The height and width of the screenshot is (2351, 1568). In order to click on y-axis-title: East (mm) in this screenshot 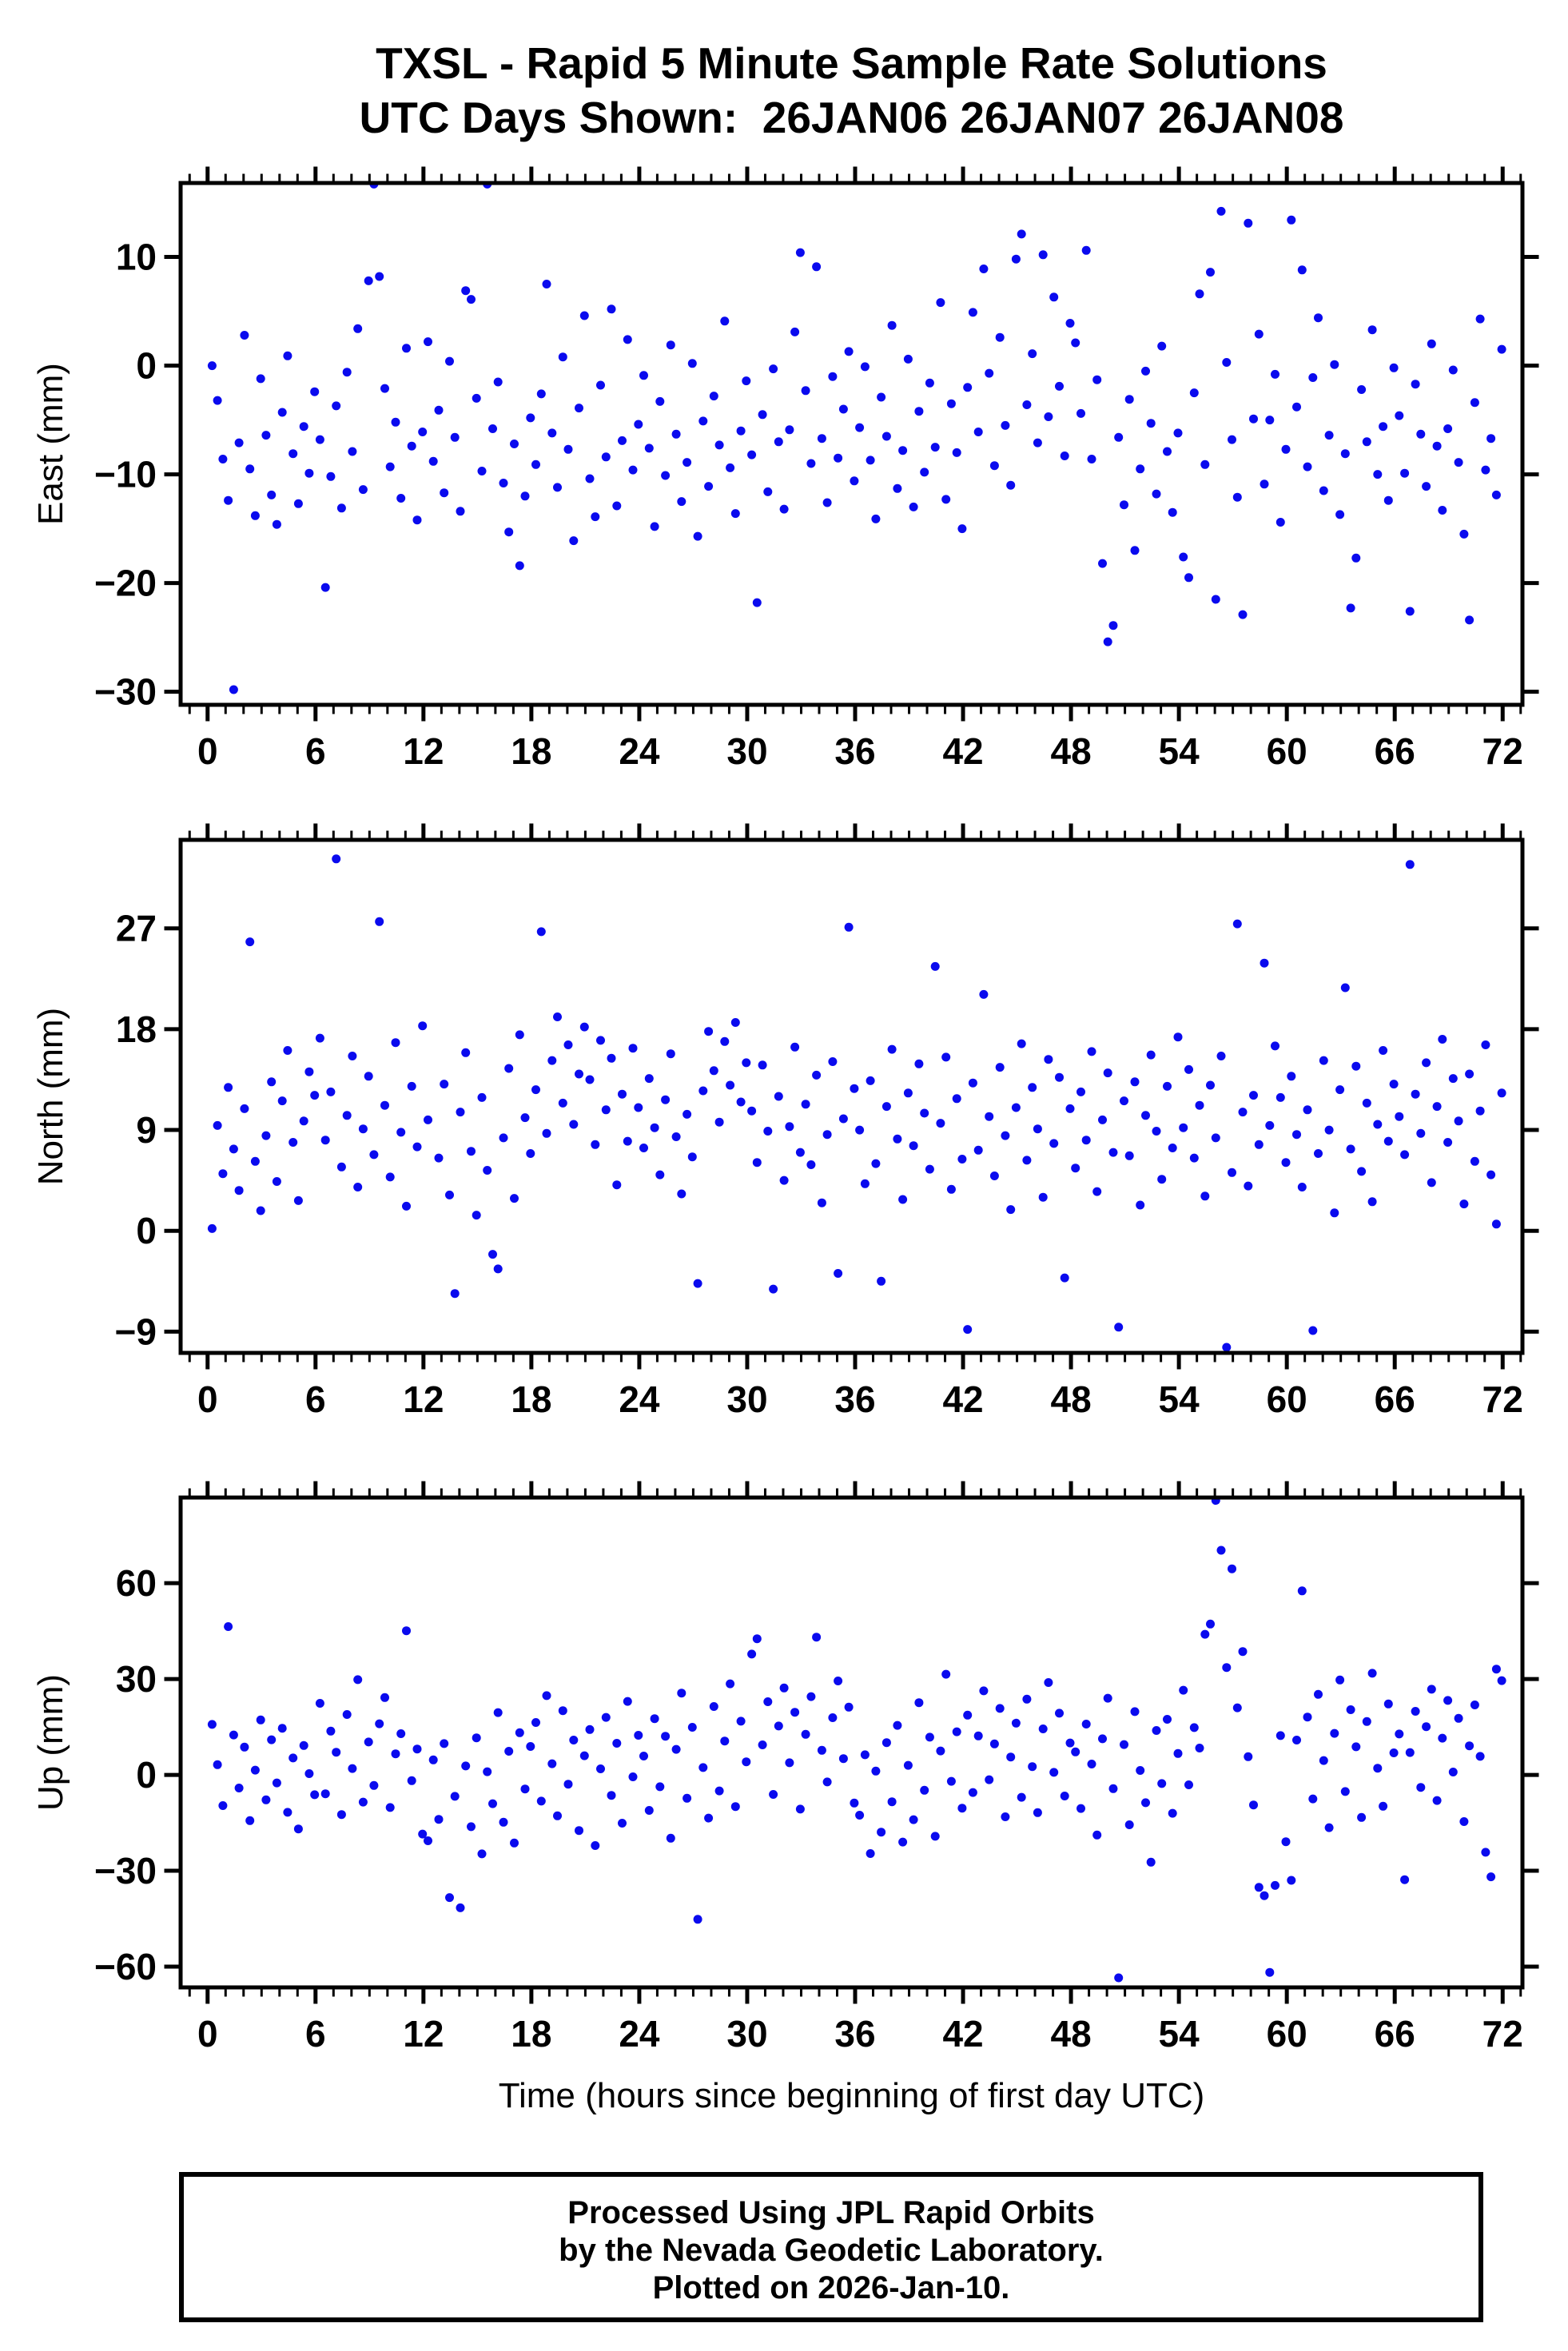, I will do `click(50, 444)`.